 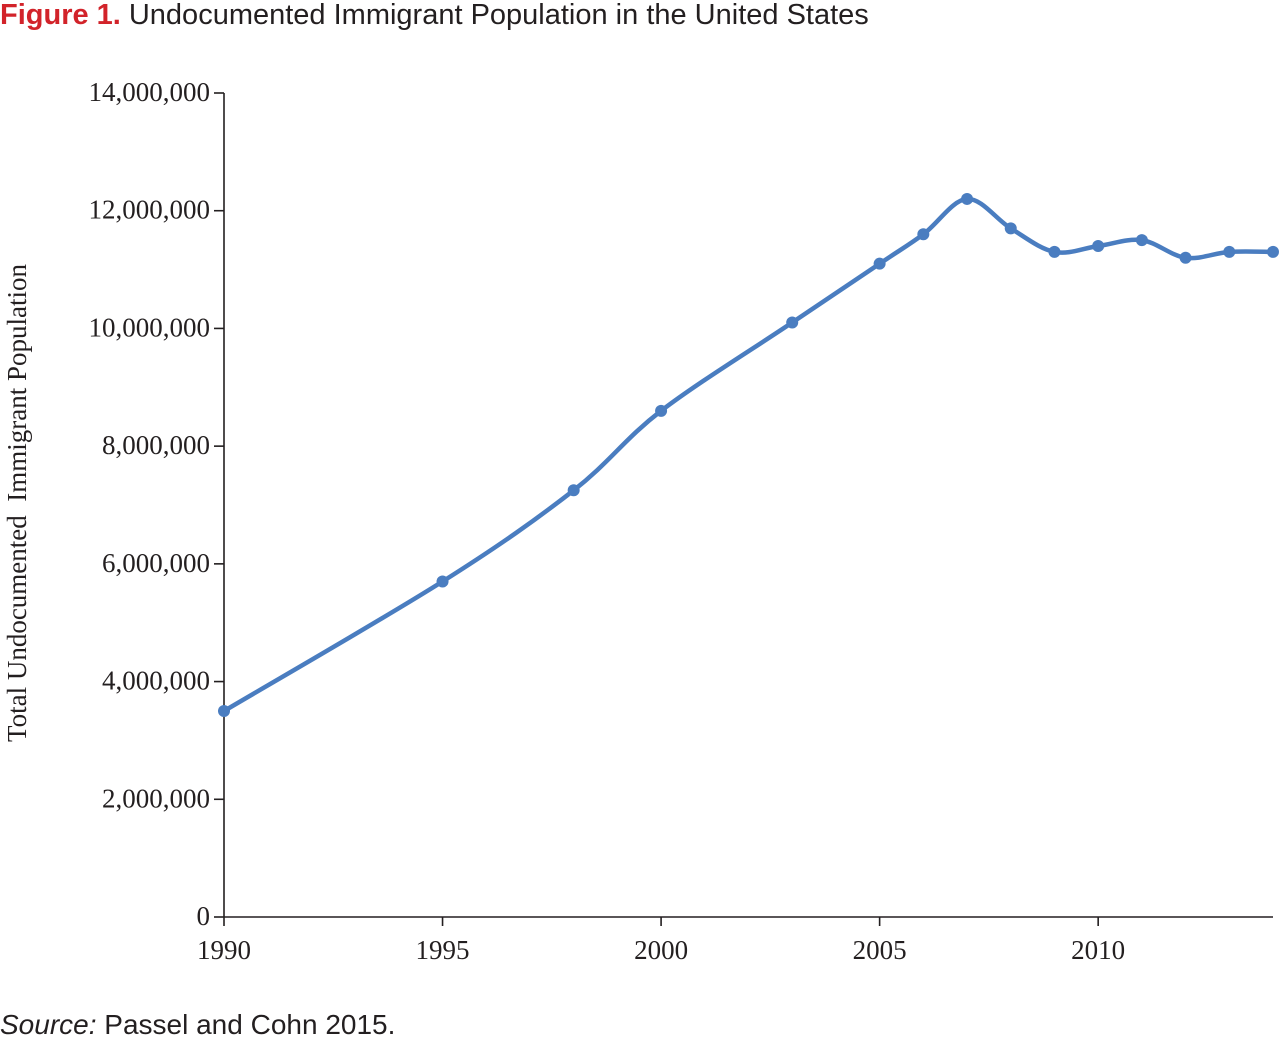 What do you see at coordinates (150, 210) in the screenshot?
I see `y-tick-label: 12,000,000` at bounding box center [150, 210].